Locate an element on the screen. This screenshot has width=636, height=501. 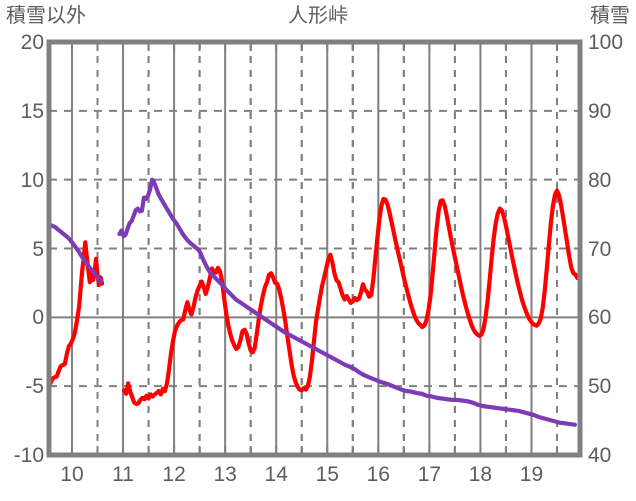
y-axis-left-tick-label: 20 is located at coordinates (32, 42).